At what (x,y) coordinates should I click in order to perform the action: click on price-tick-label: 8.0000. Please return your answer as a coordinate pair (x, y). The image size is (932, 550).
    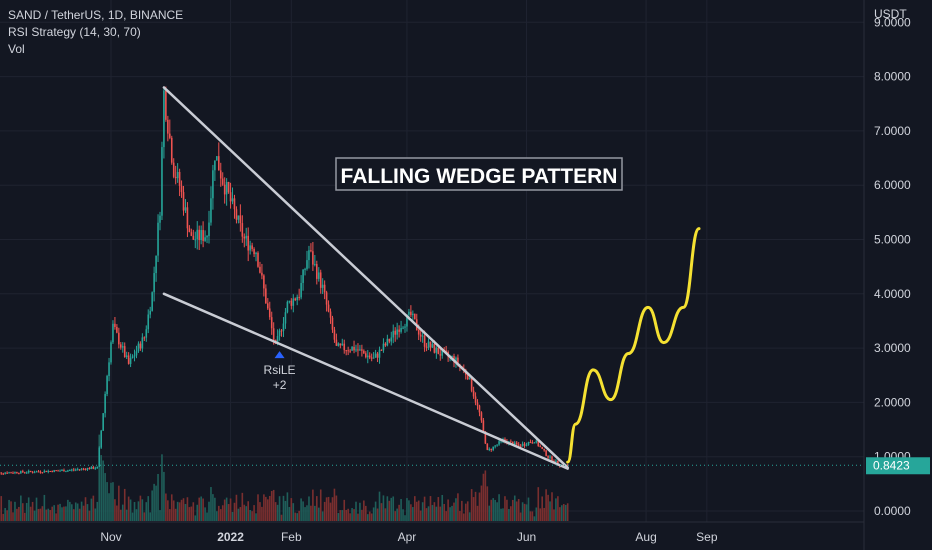
    Looking at the image, I should click on (892, 77).